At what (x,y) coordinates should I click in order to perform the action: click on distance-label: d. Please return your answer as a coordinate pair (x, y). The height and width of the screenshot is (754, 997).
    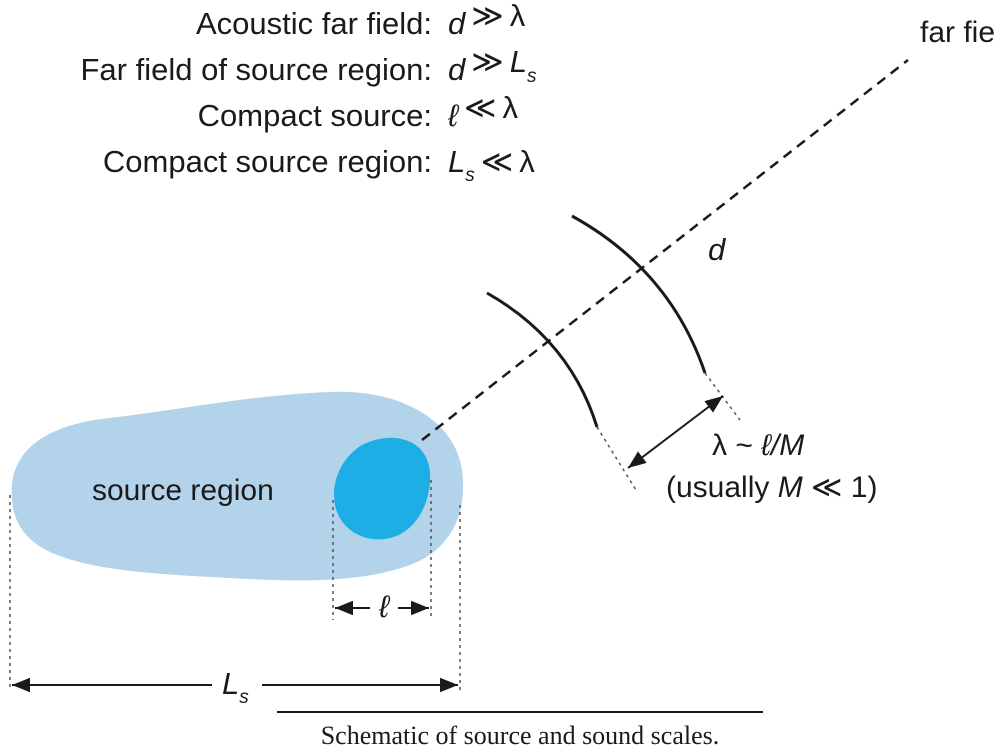
    Looking at the image, I should click on (717, 249).